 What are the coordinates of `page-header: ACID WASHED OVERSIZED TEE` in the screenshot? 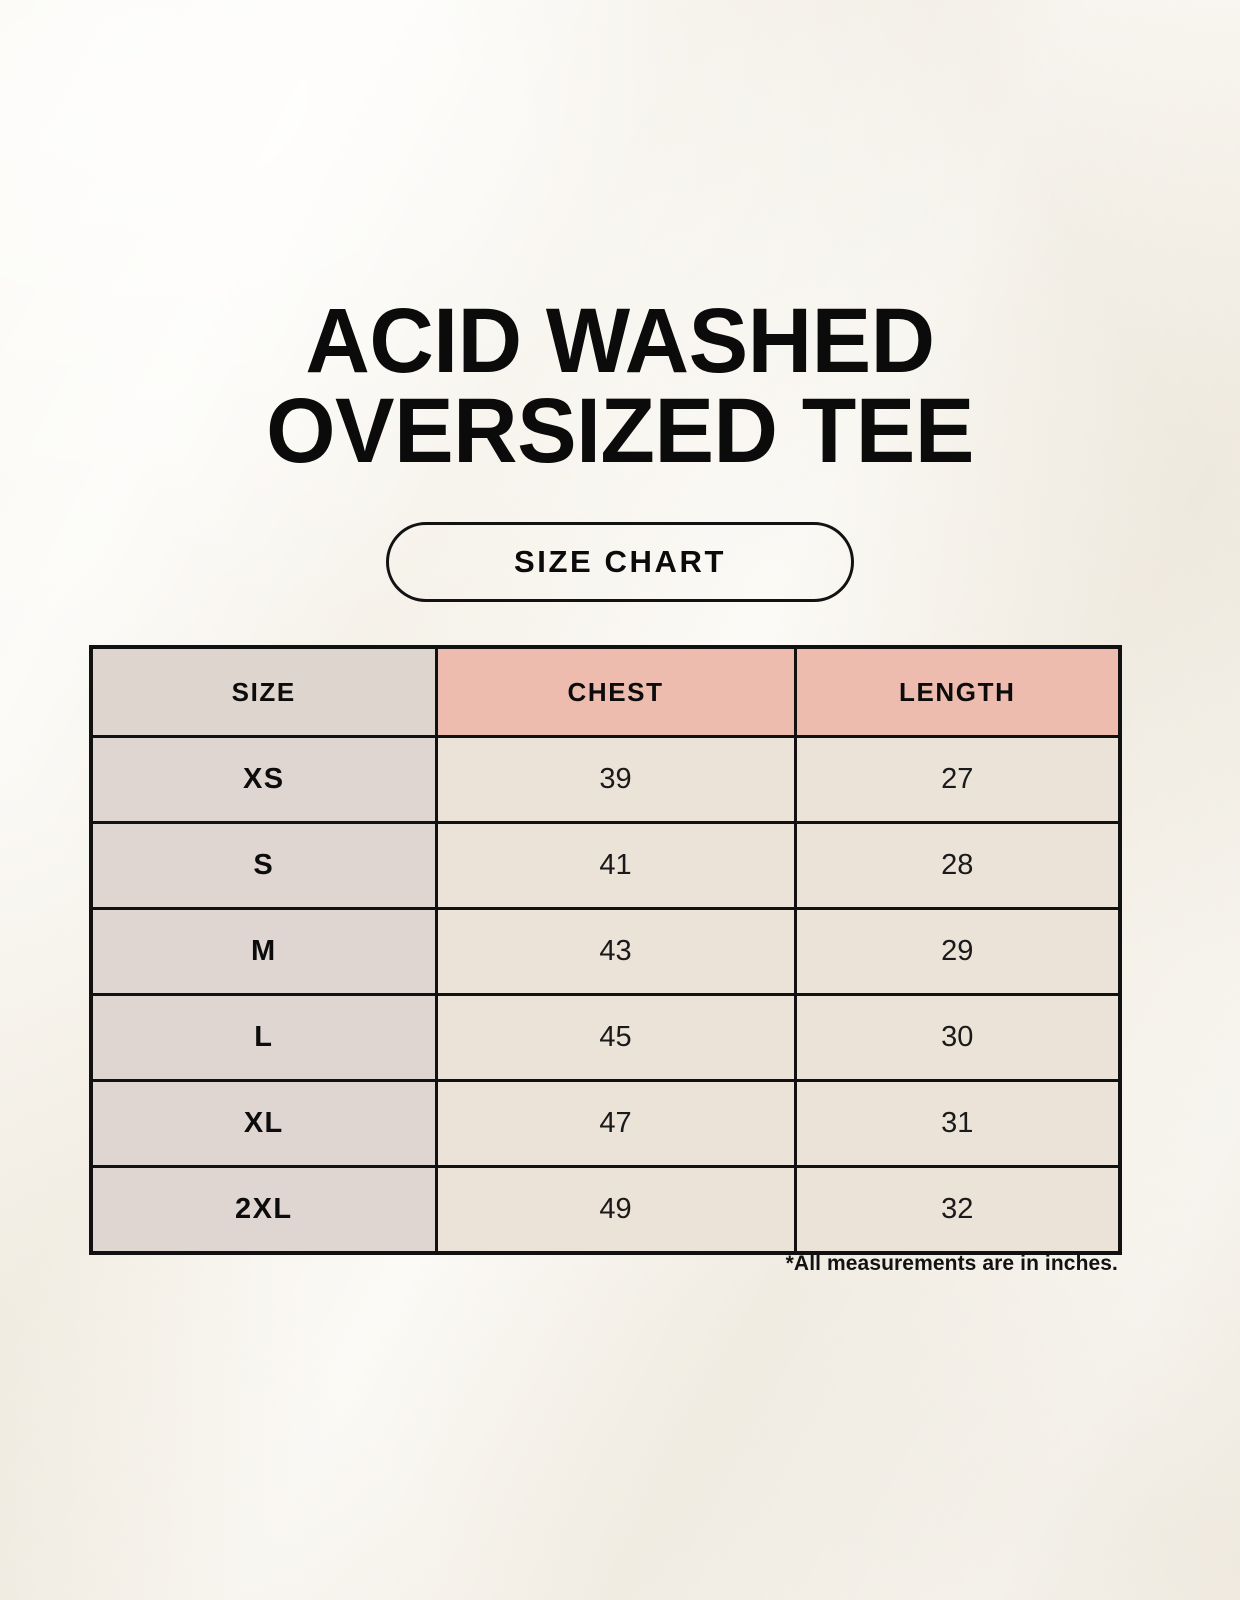 It's located at (620, 386).